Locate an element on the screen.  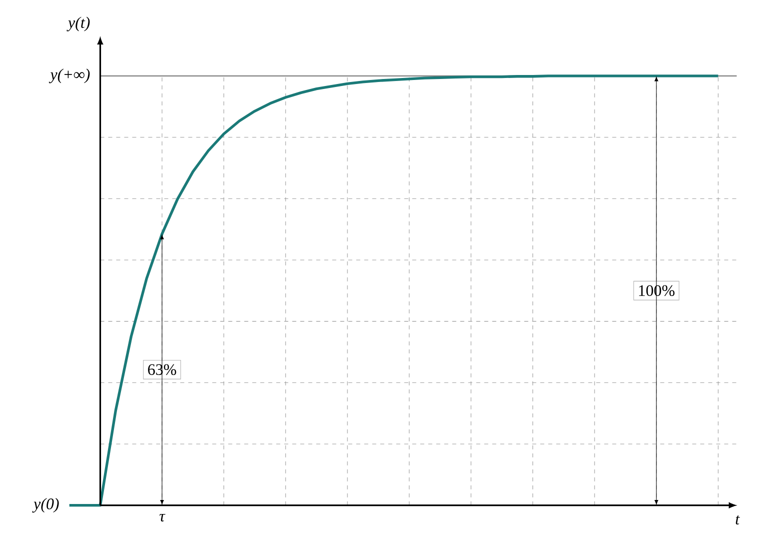
y-axis-title: y(t) is located at coordinates (78, 24).